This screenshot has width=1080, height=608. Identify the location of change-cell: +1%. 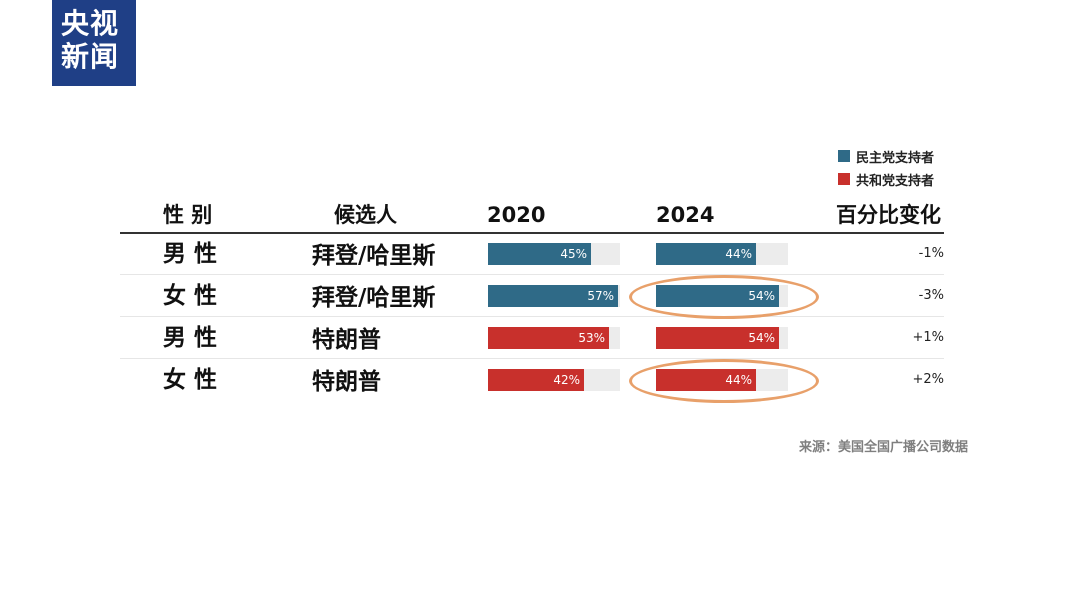
(928, 337).